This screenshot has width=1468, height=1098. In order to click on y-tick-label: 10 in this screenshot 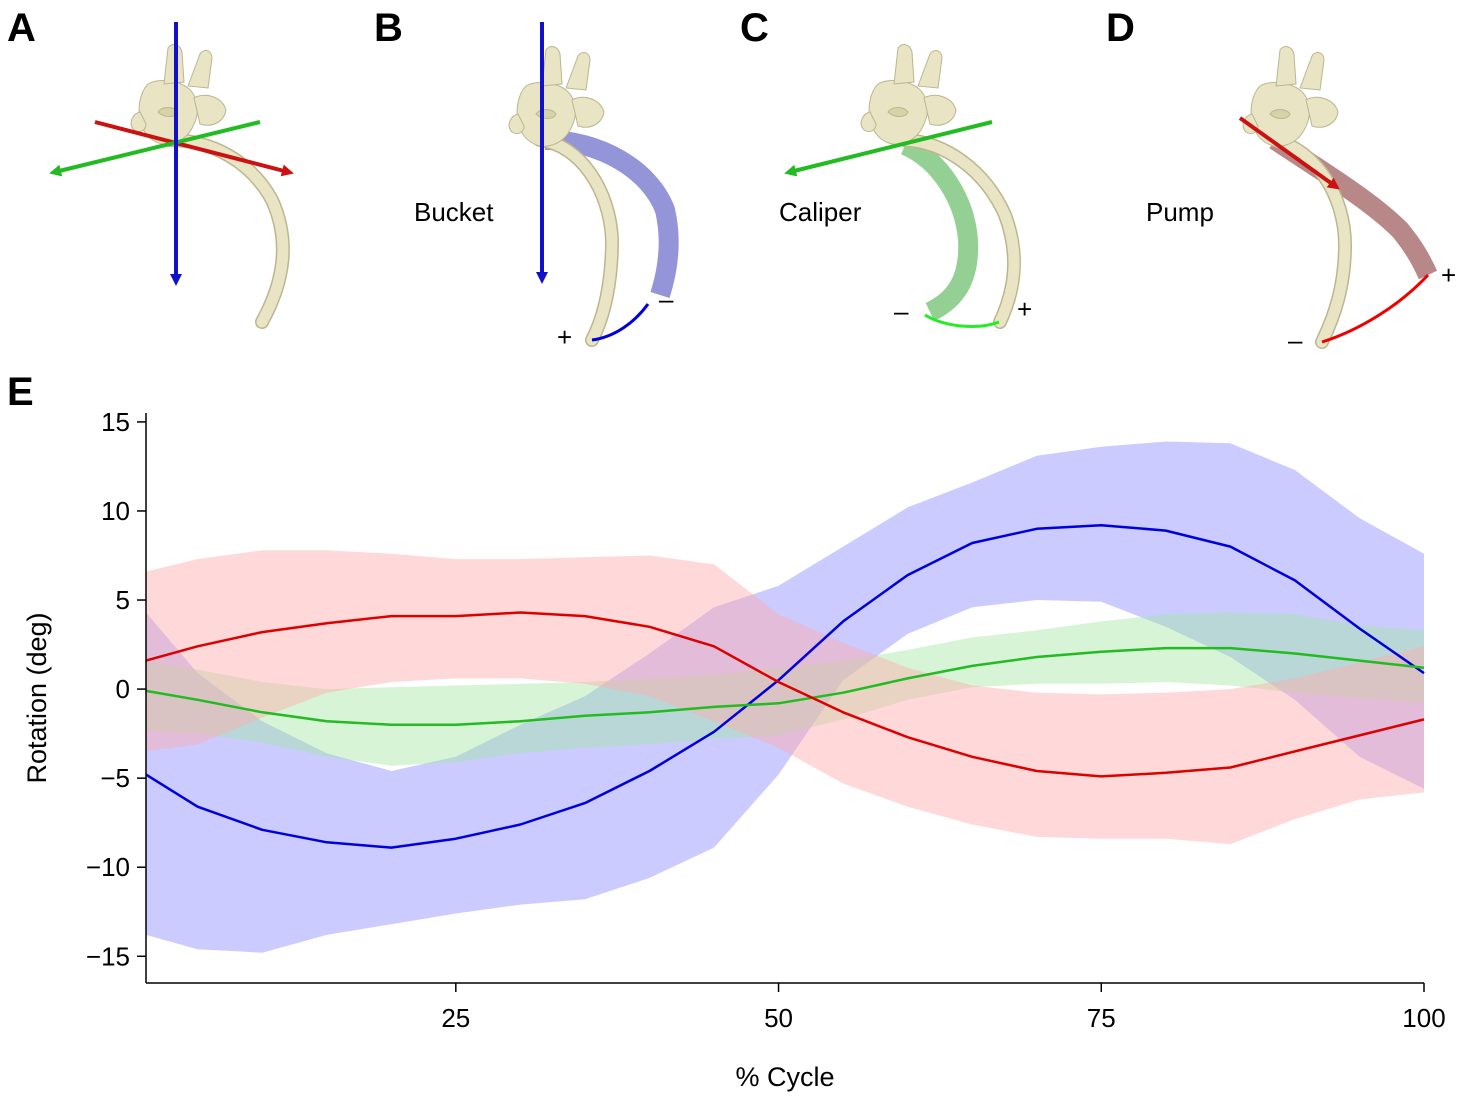, I will do `click(115, 511)`.